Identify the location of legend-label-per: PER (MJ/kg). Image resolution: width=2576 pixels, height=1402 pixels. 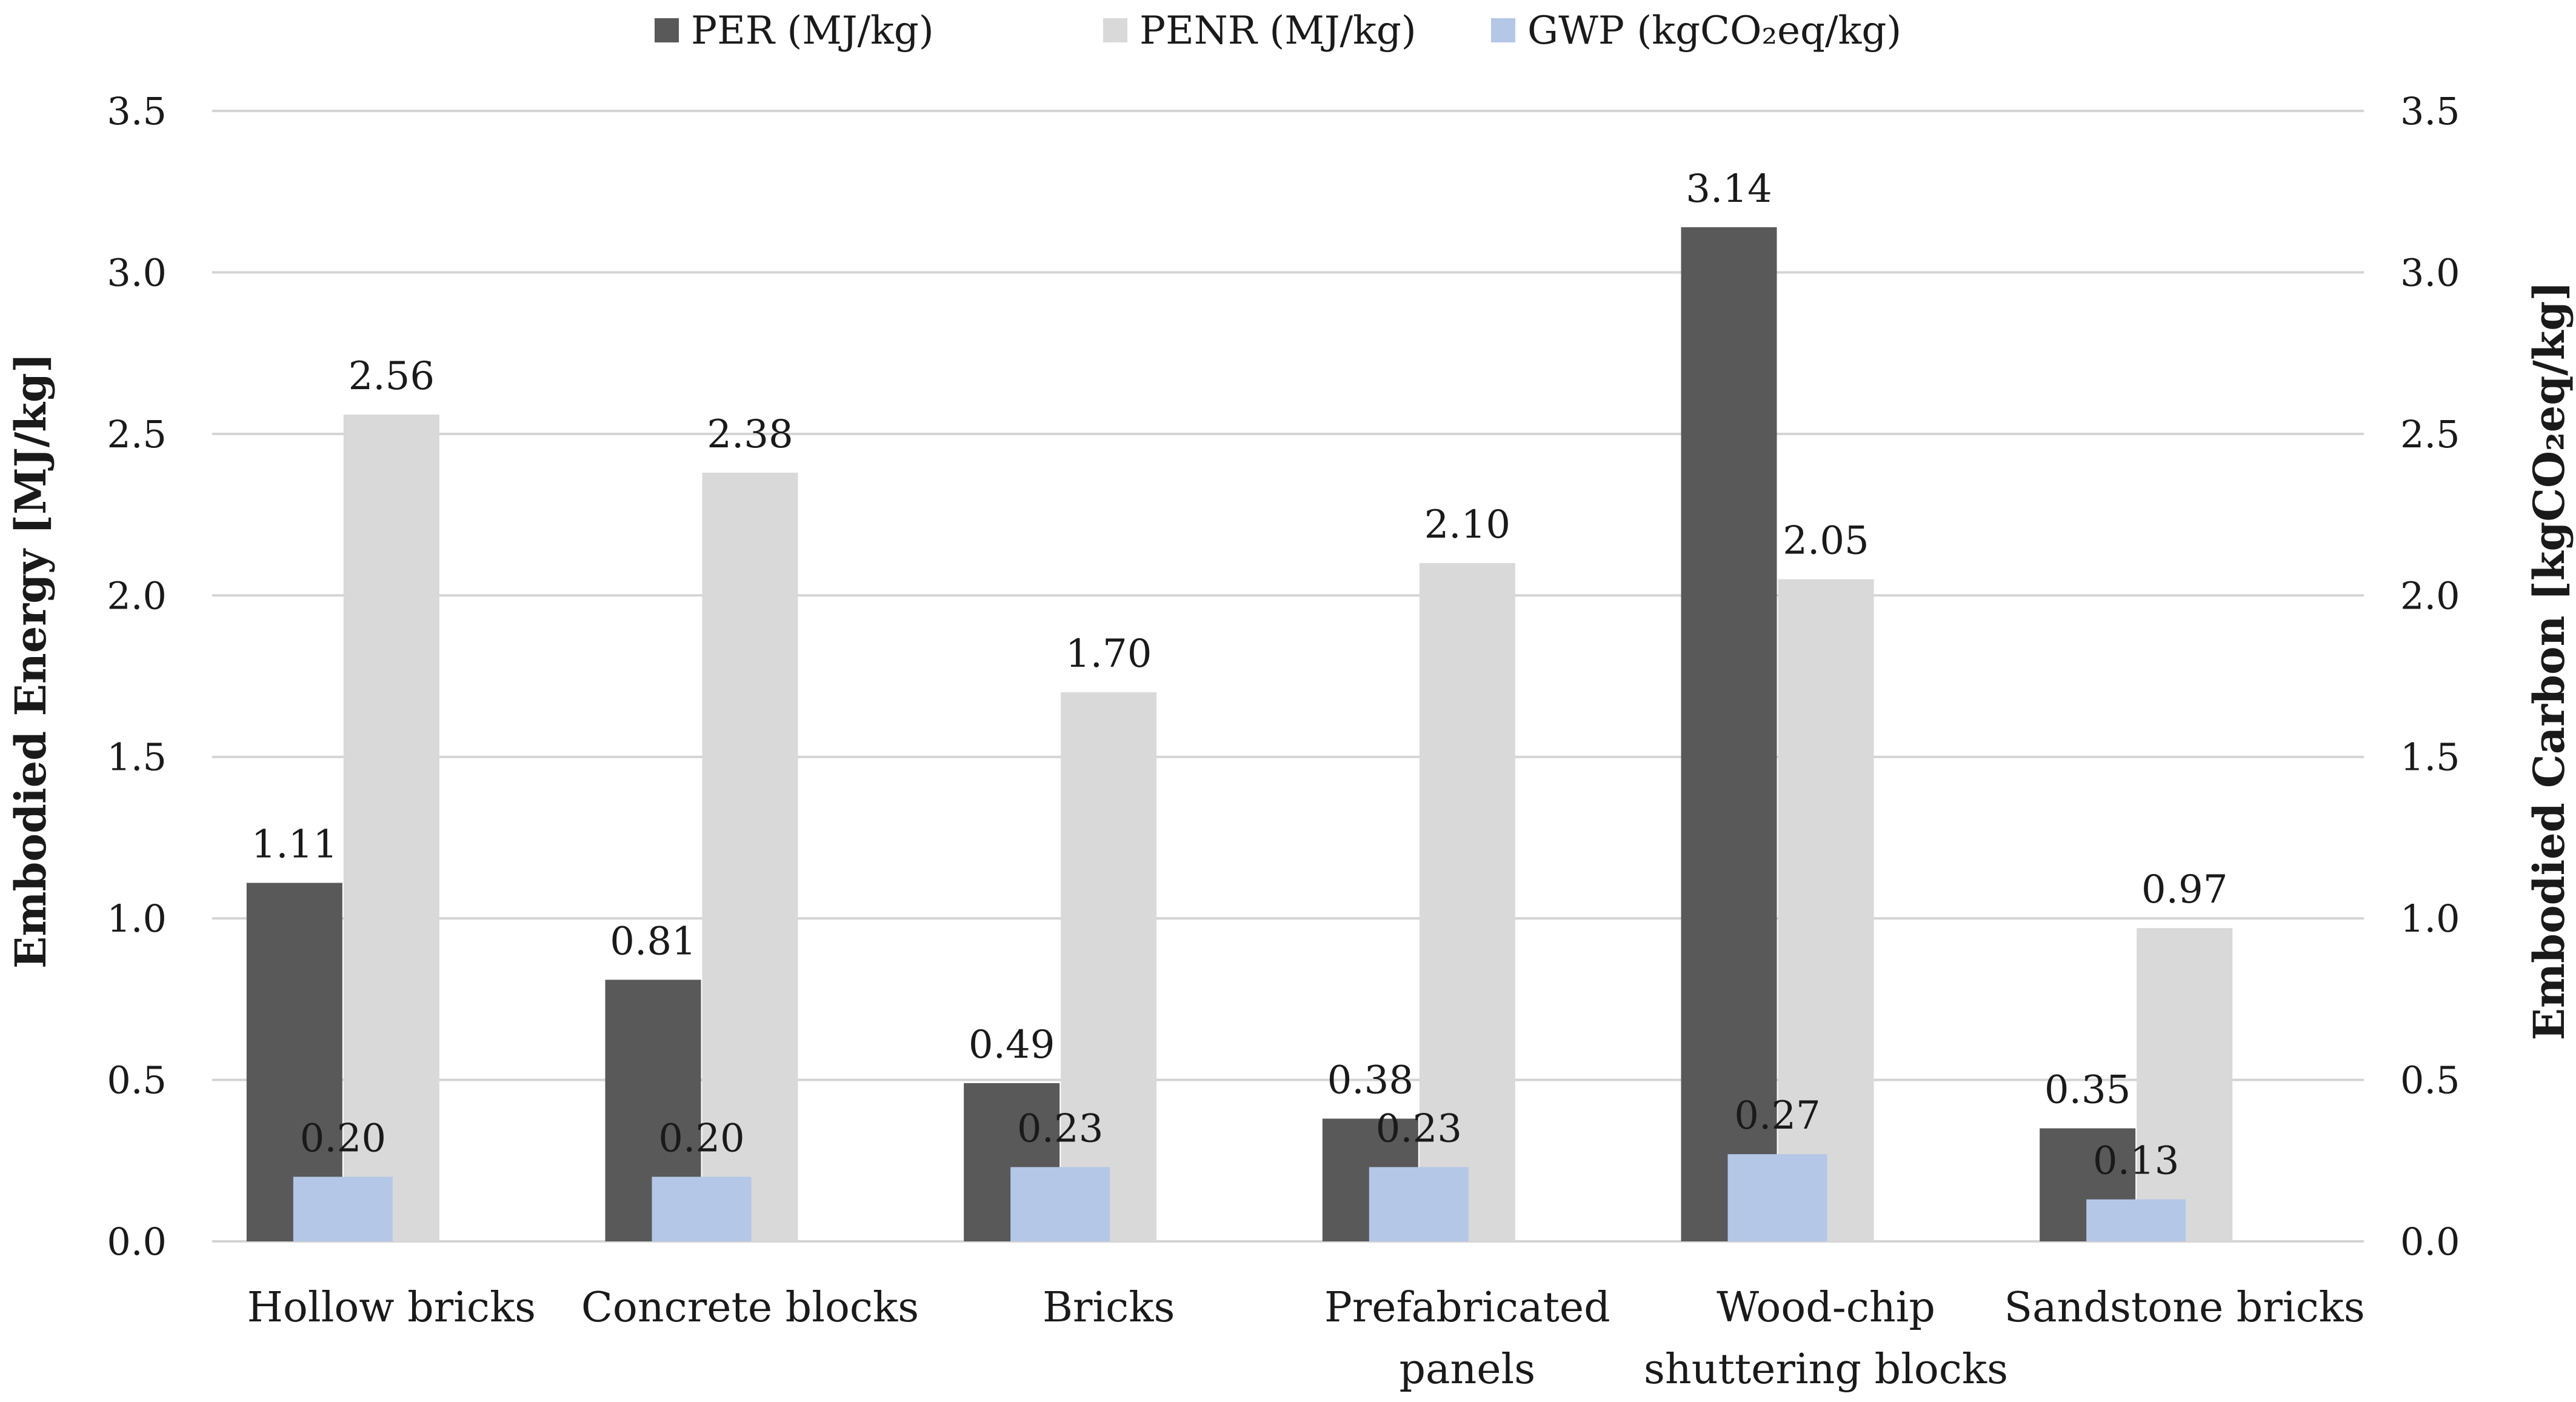
(813, 30).